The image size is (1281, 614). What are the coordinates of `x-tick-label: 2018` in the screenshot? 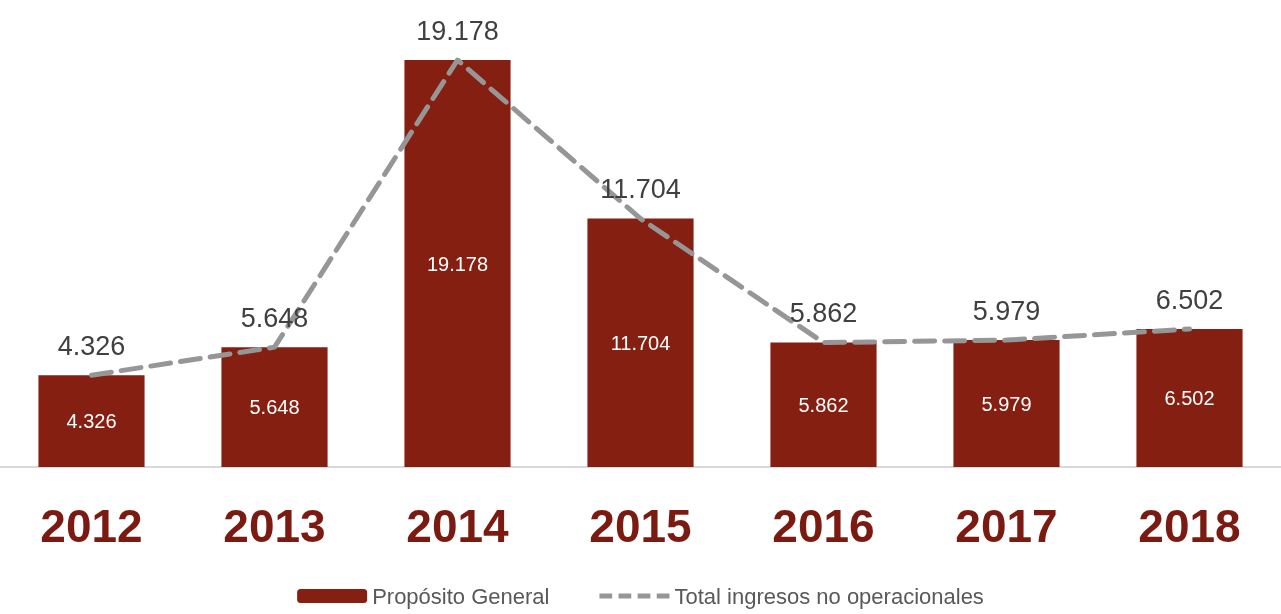 It's located at (1189, 526).